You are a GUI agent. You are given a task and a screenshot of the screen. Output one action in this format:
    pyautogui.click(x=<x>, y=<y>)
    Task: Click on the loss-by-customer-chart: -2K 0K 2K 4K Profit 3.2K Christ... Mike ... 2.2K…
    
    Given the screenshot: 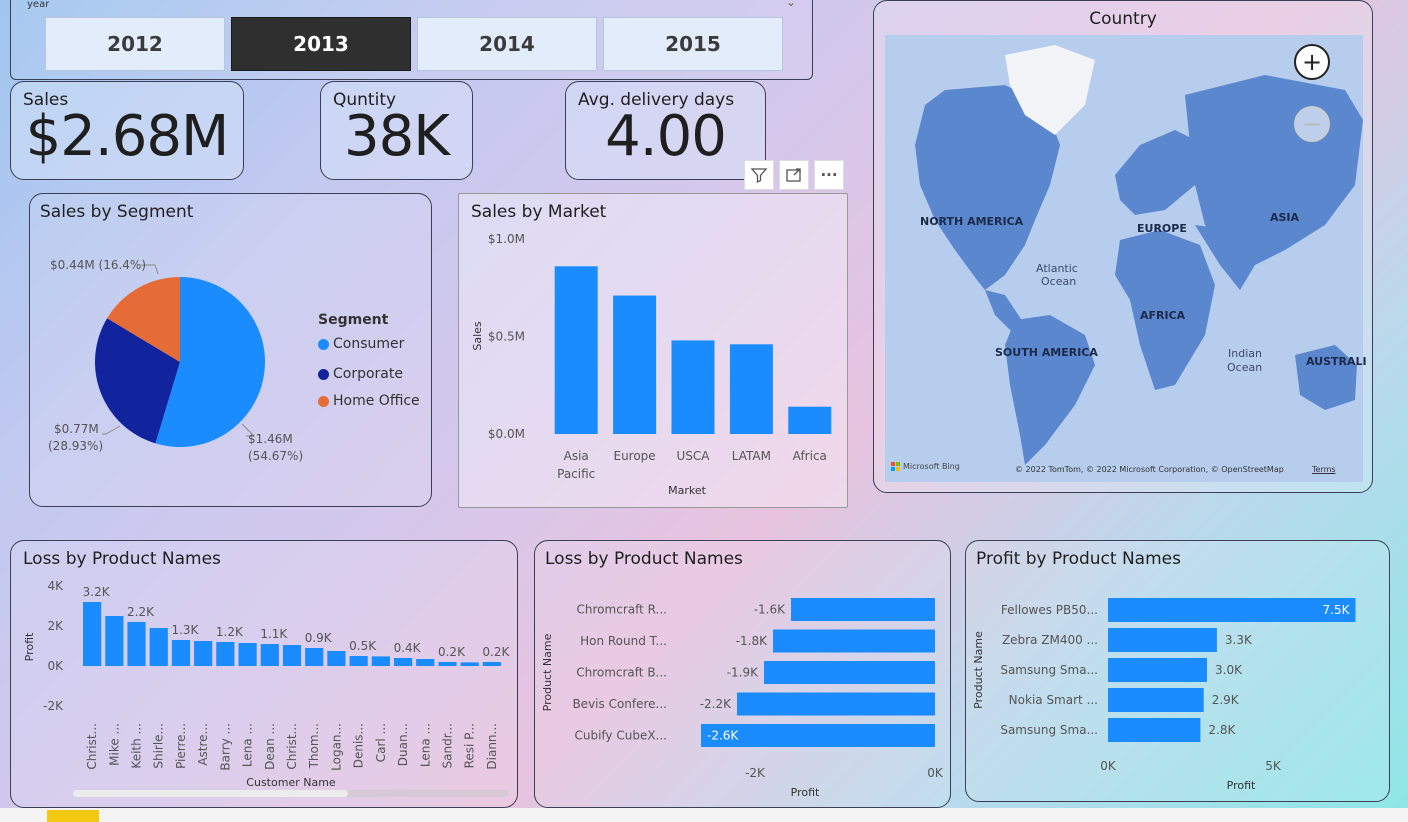 What is the action you would take?
    pyautogui.click(x=267, y=684)
    